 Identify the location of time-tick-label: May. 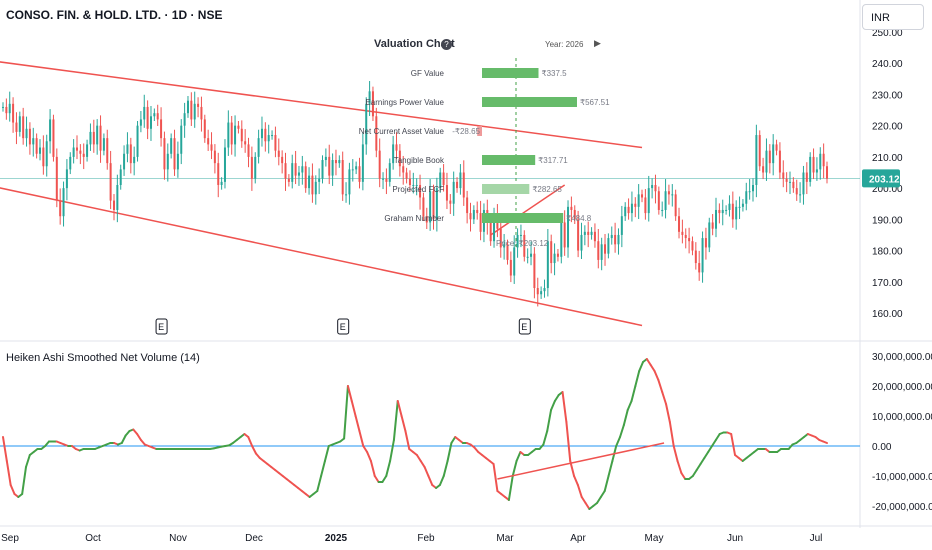
(654, 538).